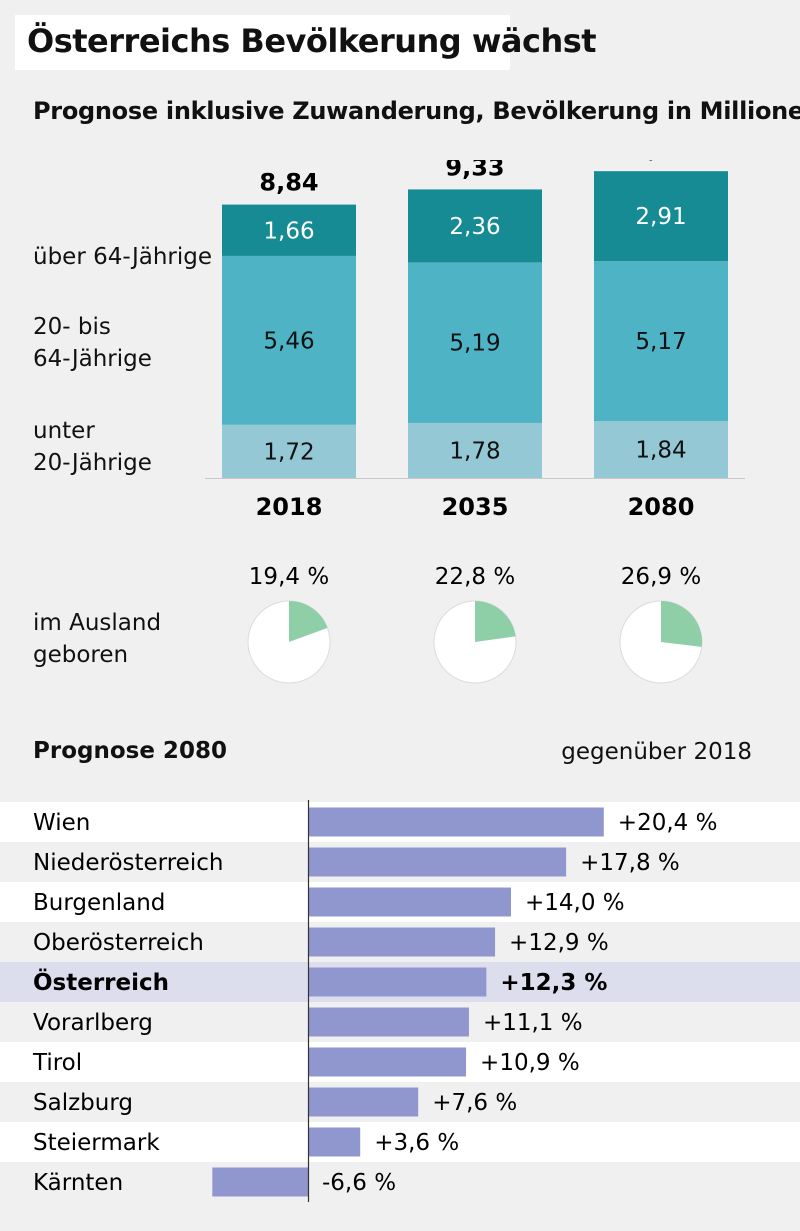  Describe the element at coordinates (553, 983) in the screenshot. I see `region-value-label: +12,3 %` at that location.